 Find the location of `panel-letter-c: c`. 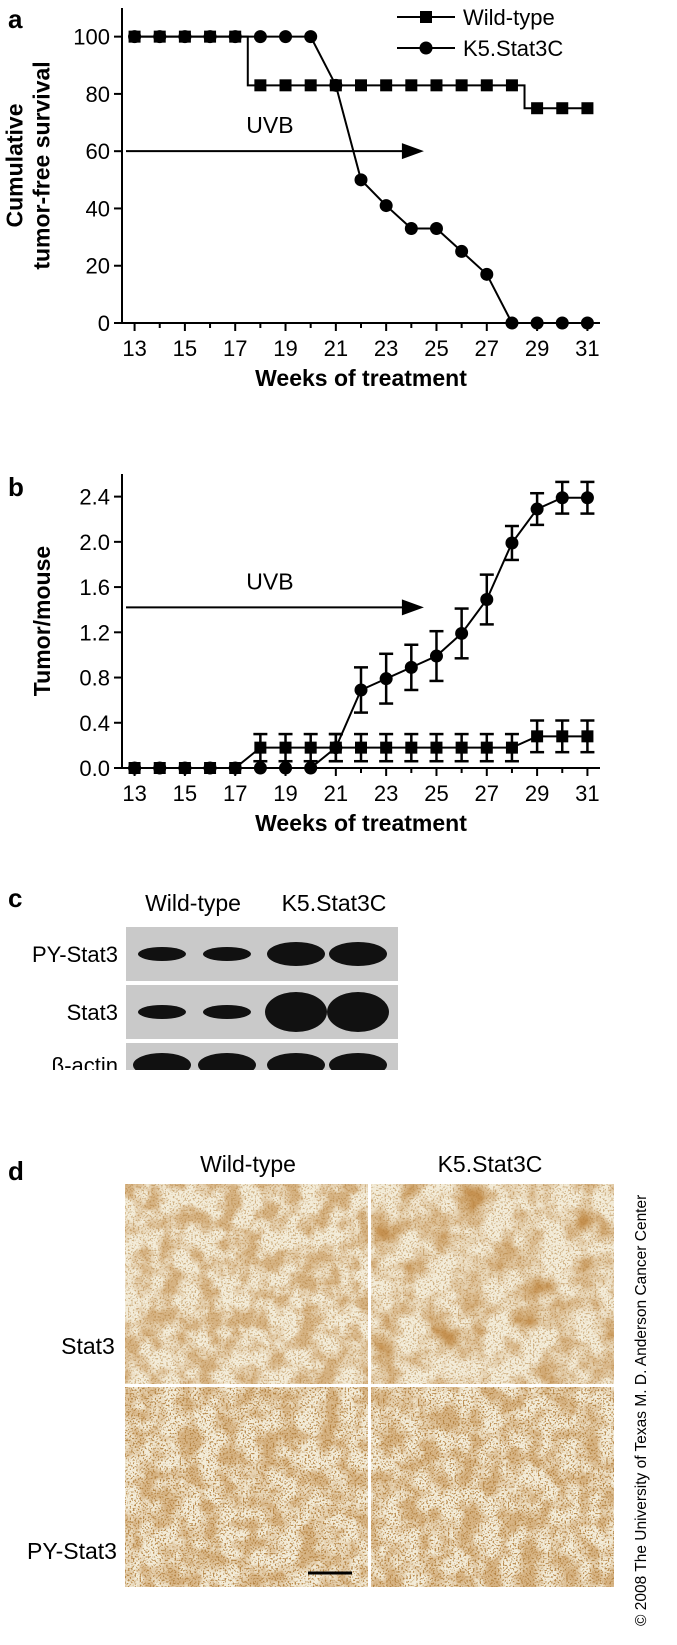

panel-letter-c: c is located at coordinates (15, 898).